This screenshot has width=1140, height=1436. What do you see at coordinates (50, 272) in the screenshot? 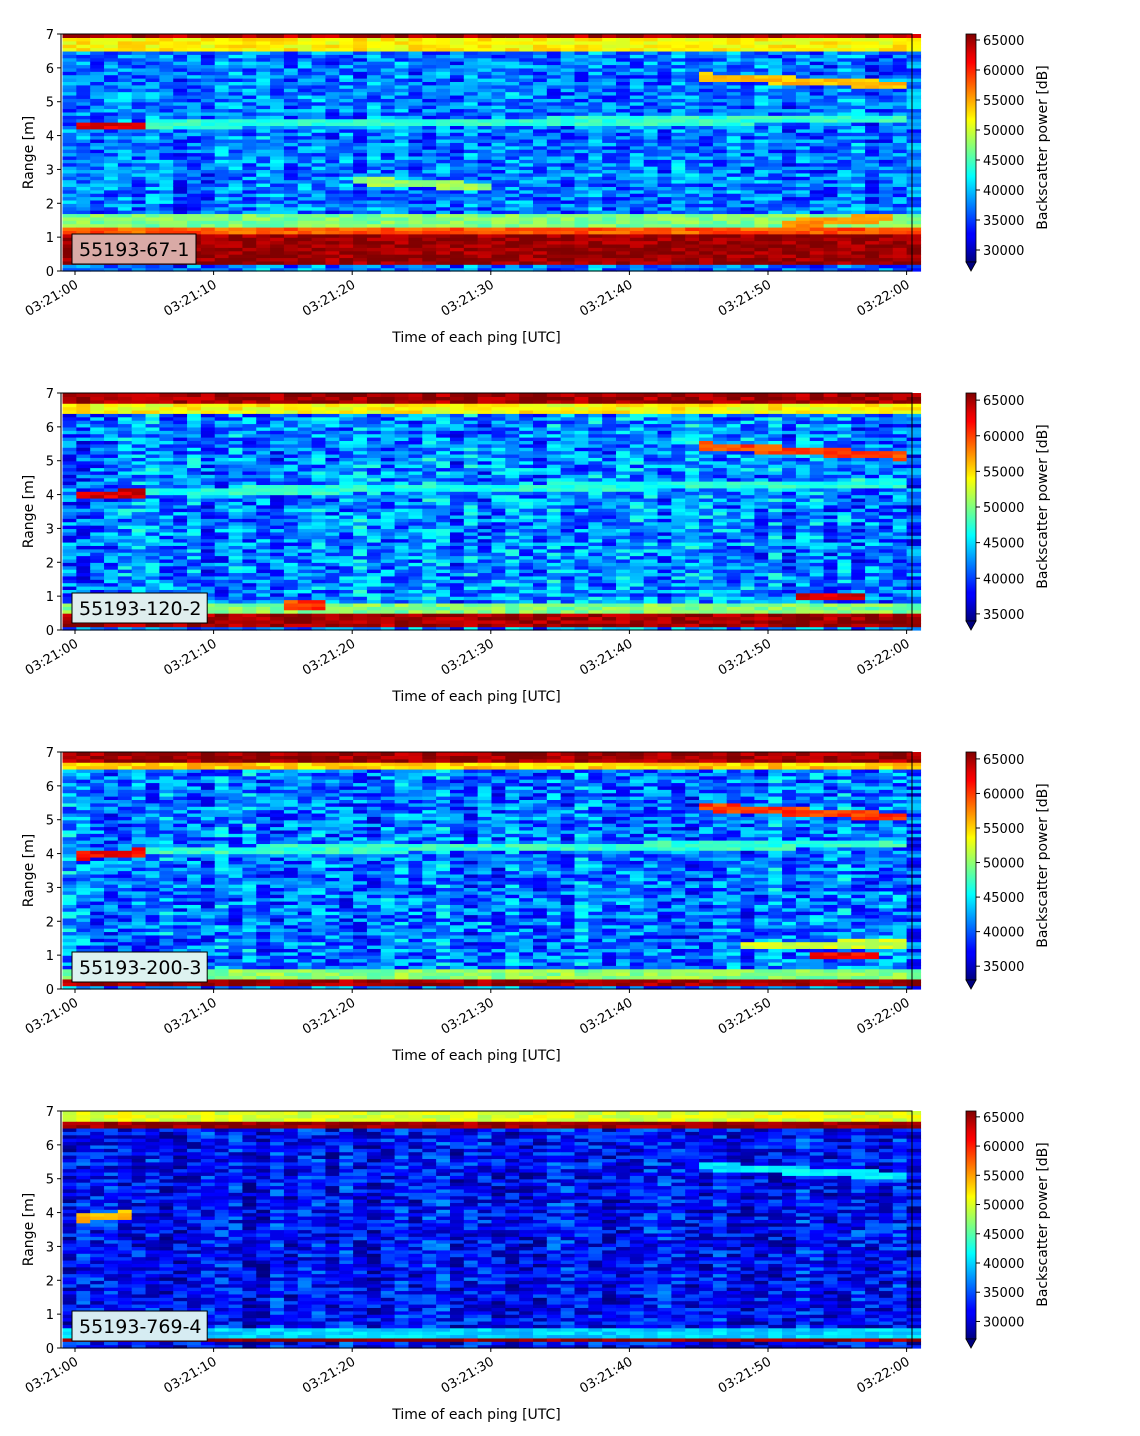
I see `y-tick-label: 0` at bounding box center [50, 272].